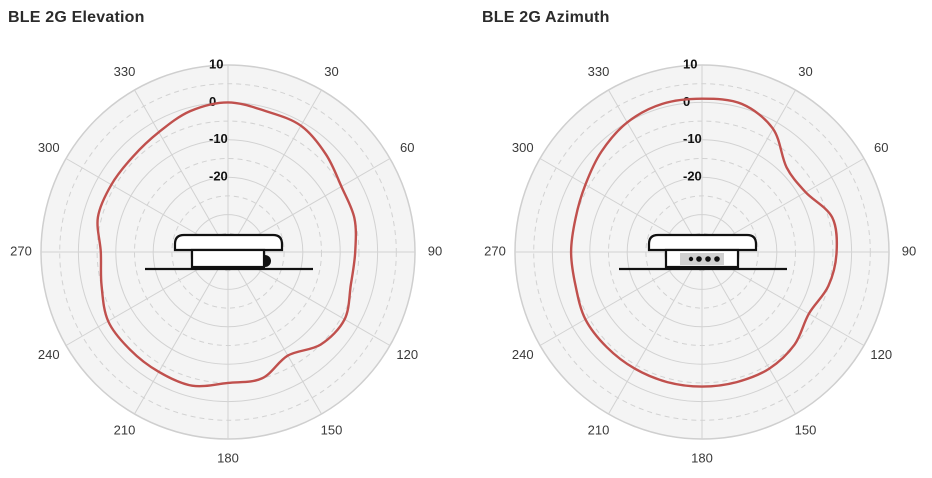  Describe the element at coordinates (76, 17) in the screenshot. I see `chart-title-elevation: BLE 2G Elevation` at that location.